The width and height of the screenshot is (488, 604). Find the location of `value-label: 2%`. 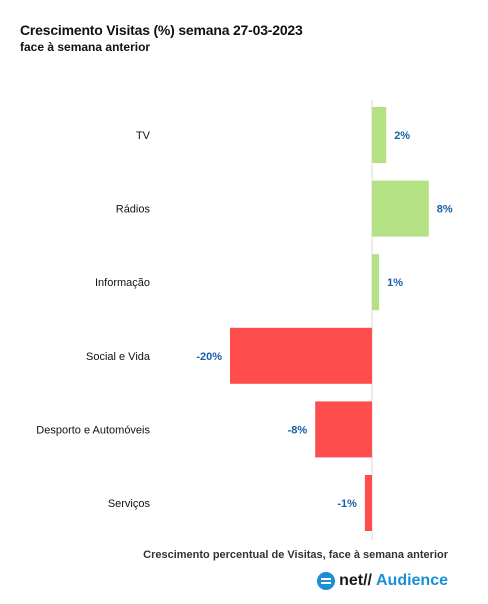

value-label: 2% is located at coordinates (402, 136).